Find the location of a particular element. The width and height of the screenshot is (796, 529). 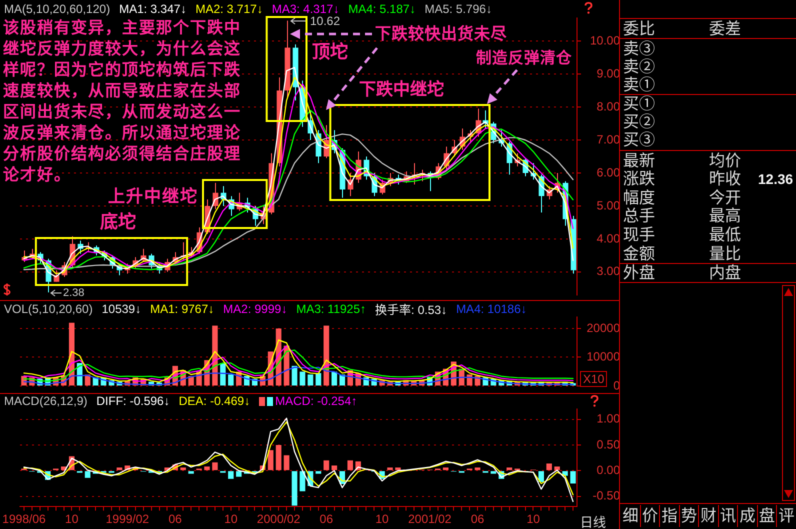

annotation: 顶坨 is located at coordinates (330, 52).